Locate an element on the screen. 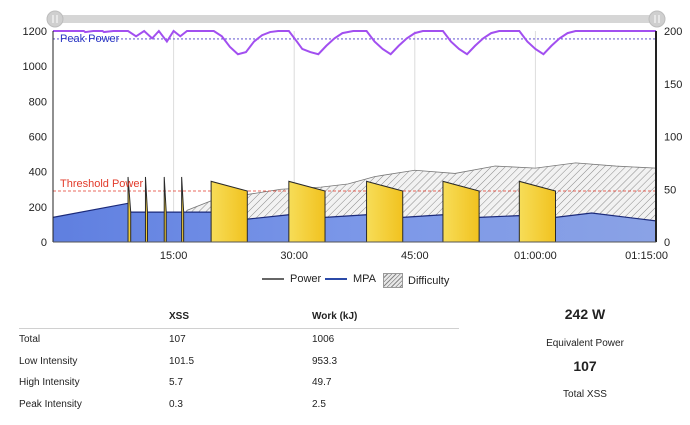 This screenshot has width=690, height=425. y-tick-label-left: 1200 is located at coordinates (35, 32).